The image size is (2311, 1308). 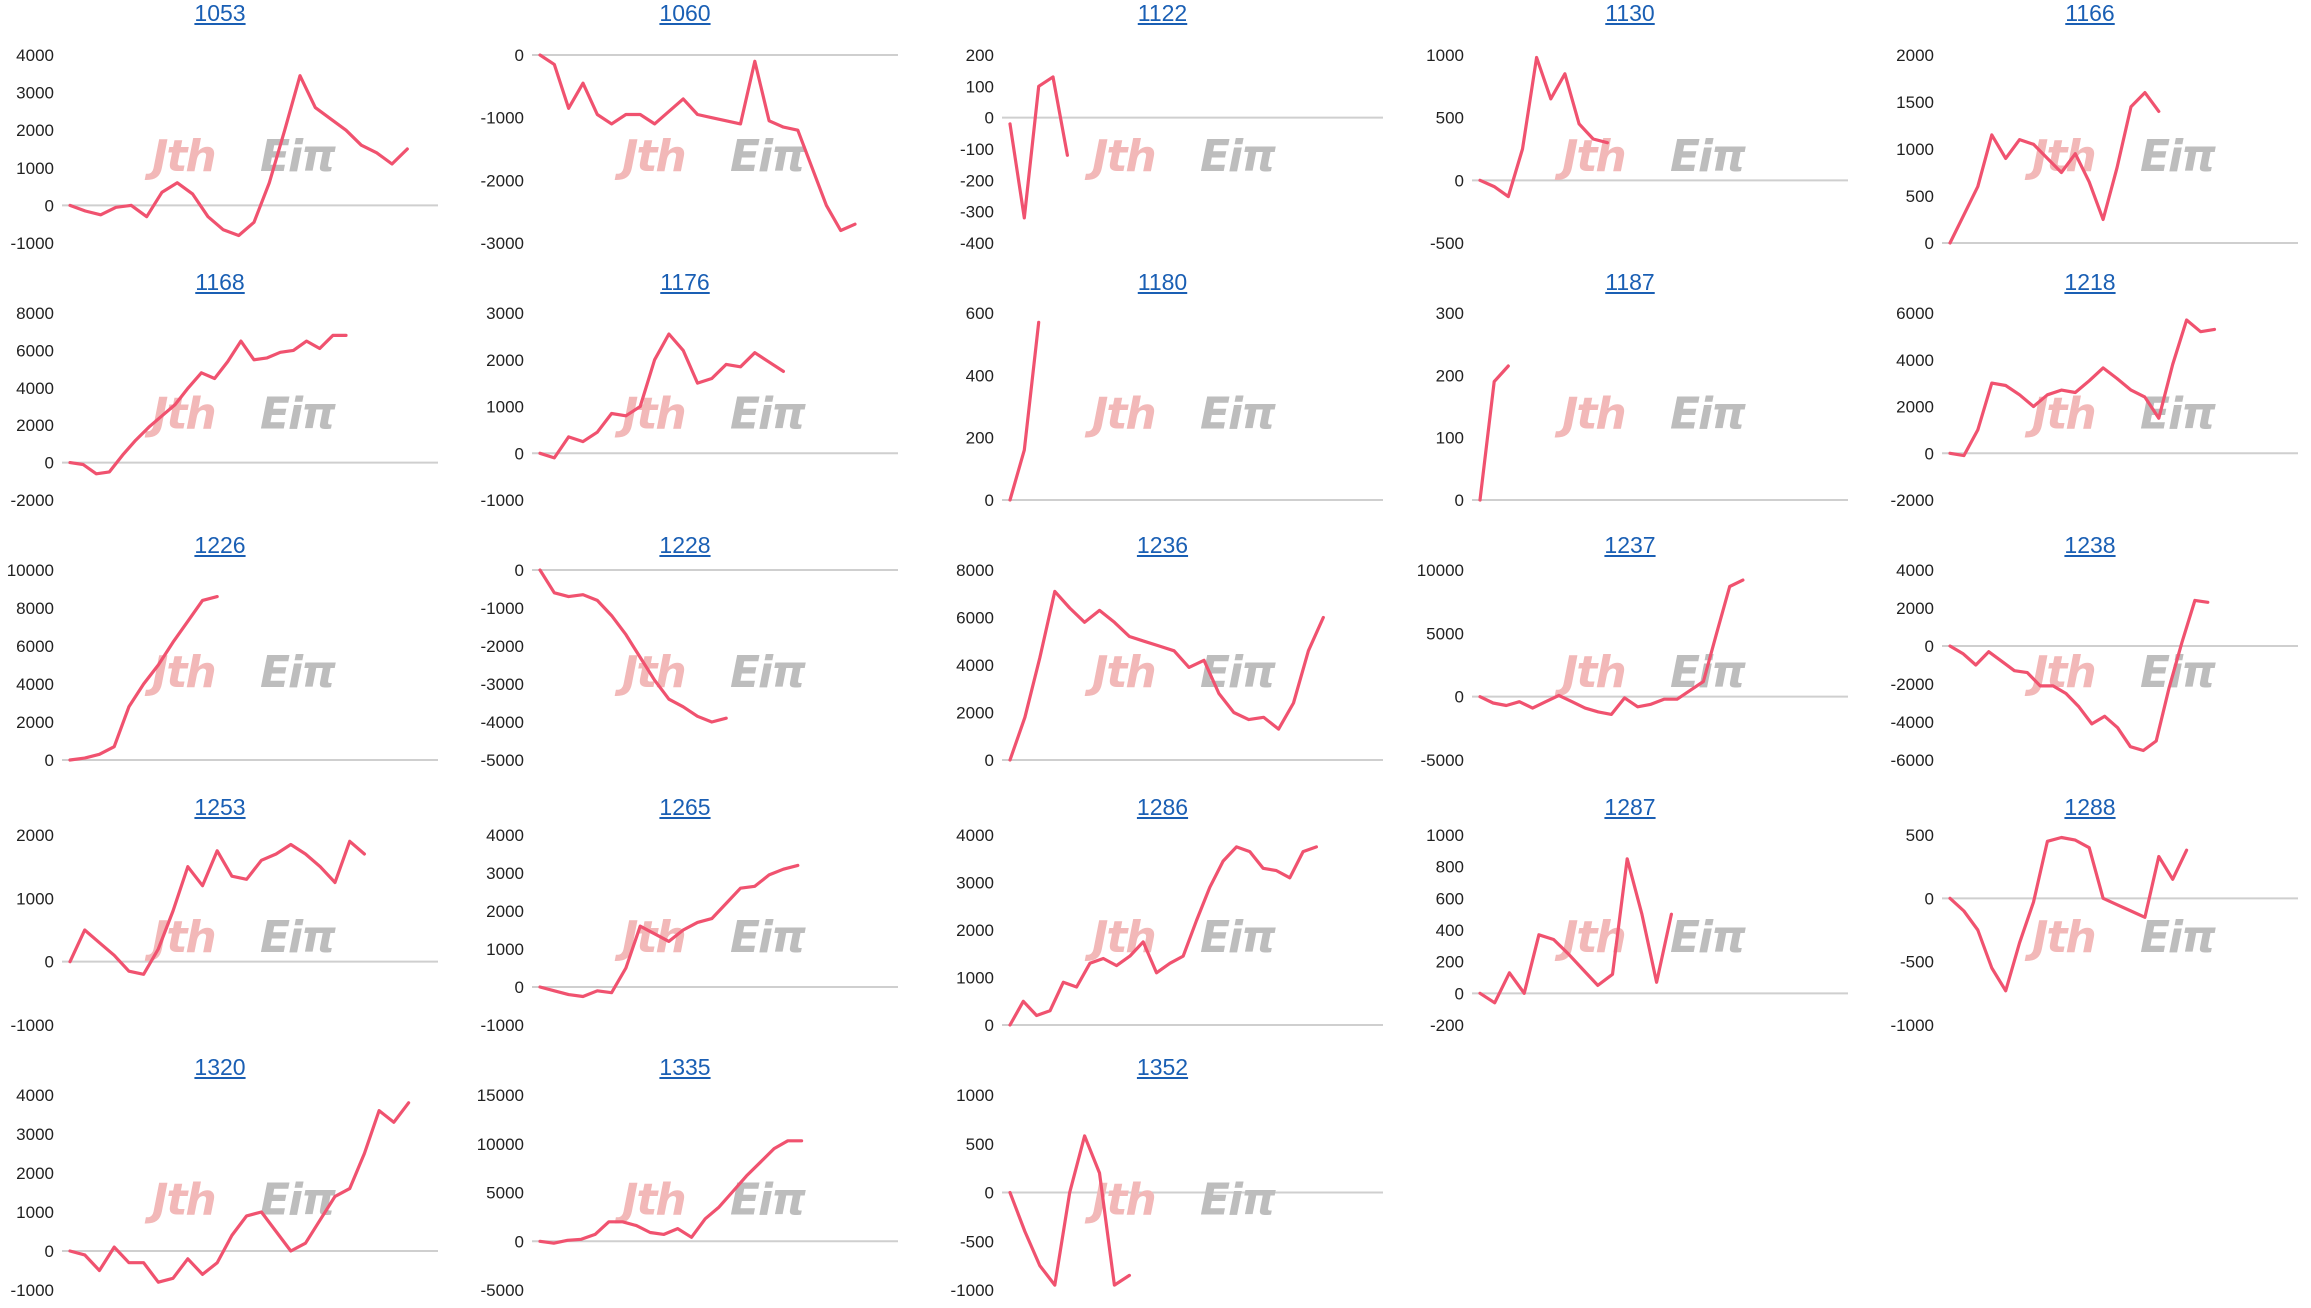 What do you see at coordinates (980, 86) in the screenshot?
I see `y-tick-label: 100` at bounding box center [980, 86].